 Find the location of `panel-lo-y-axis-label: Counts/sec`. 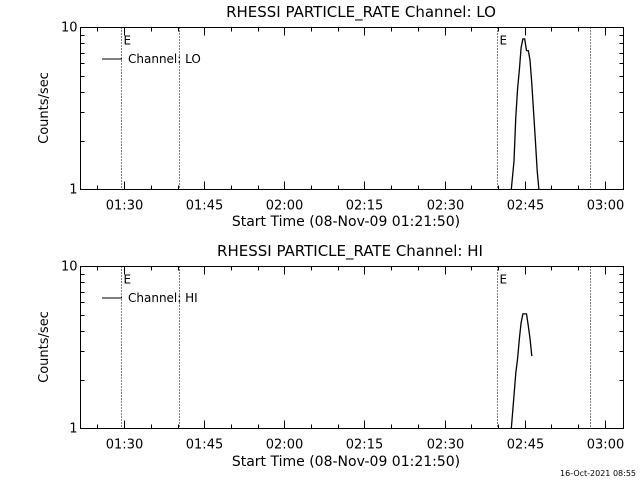

panel-lo-y-axis-label: Counts/sec is located at coordinates (44, 108).